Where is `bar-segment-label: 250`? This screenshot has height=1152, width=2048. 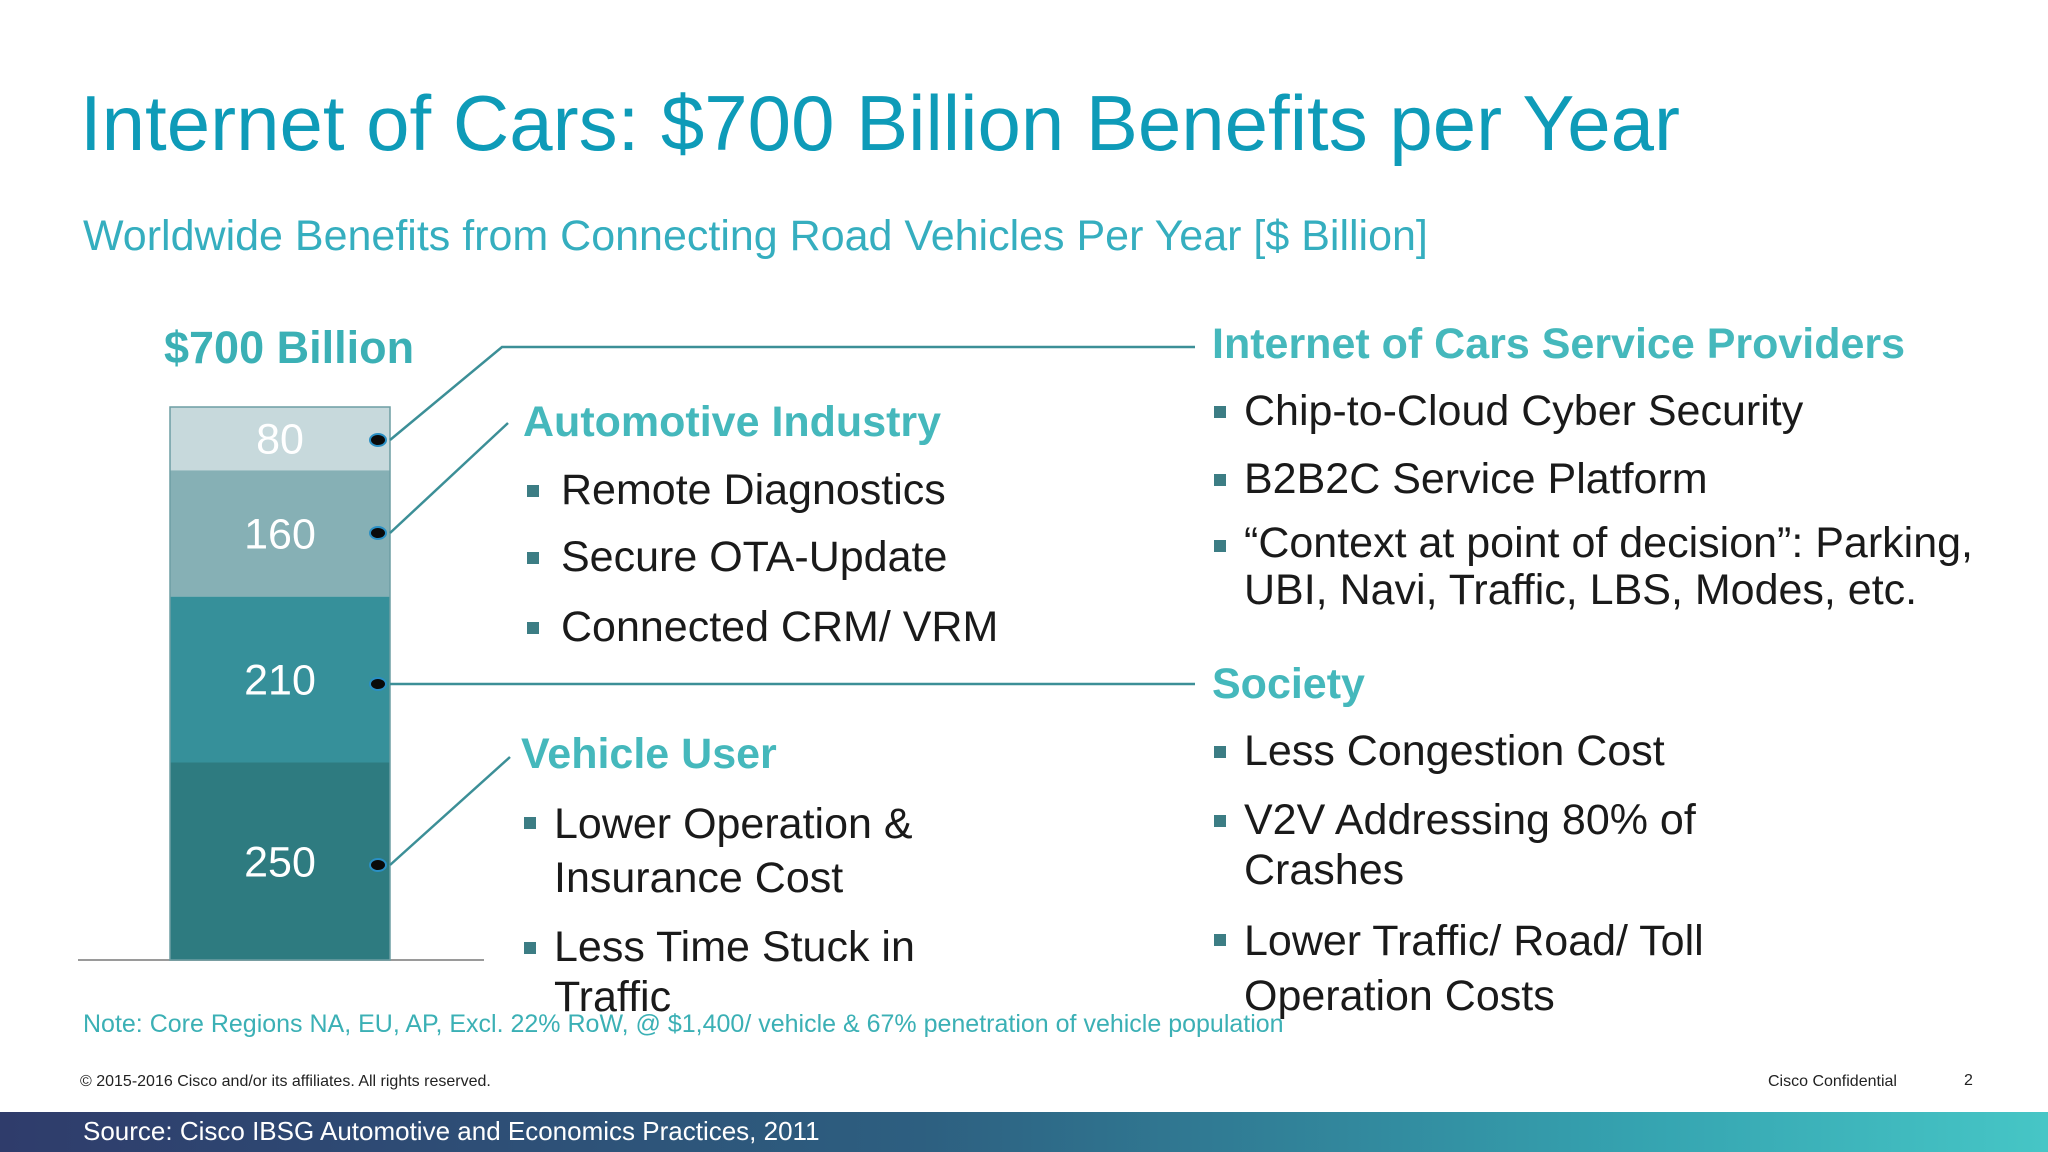 bar-segment-label: 250 is located at coordinates (280, 862).